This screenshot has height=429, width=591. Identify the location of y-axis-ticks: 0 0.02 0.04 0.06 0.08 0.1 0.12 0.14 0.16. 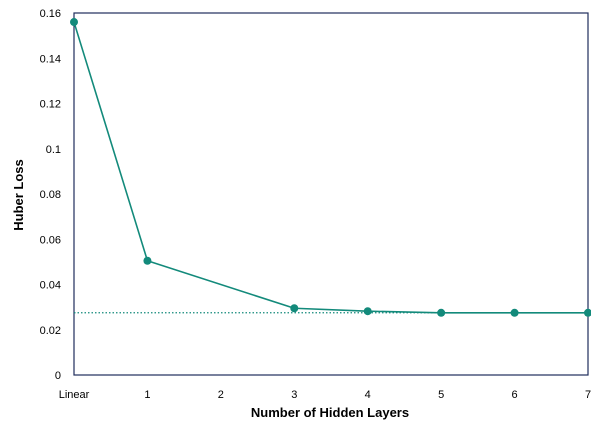
(50, 195).